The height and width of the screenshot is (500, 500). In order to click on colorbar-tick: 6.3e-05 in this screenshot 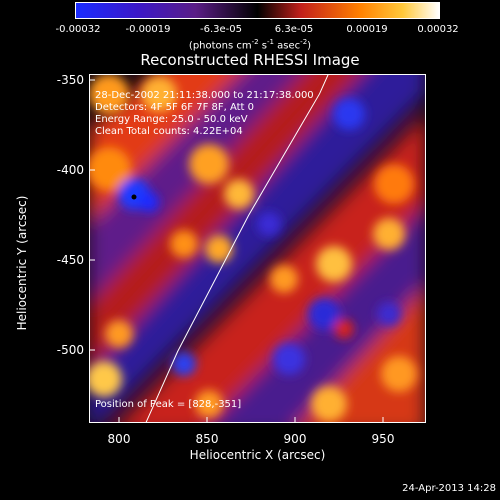, I will do `click(294, 29)`.